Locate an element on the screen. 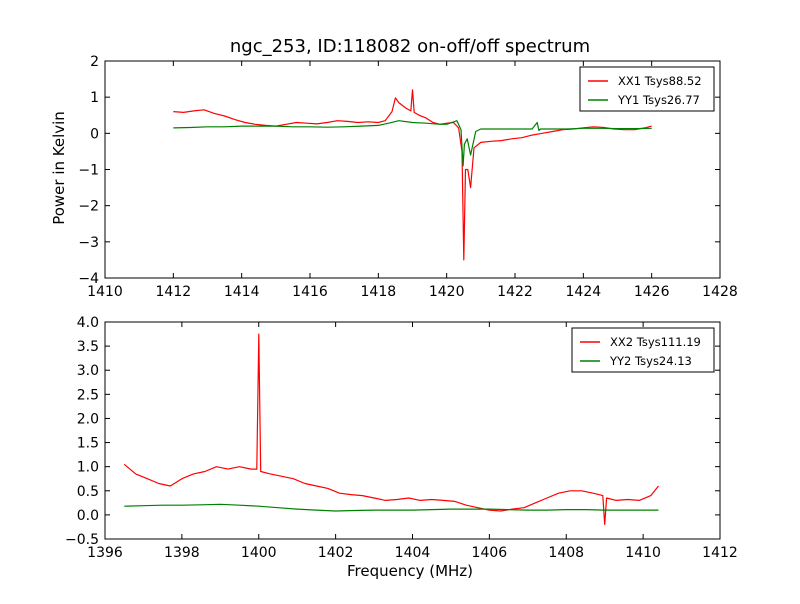 This screenshot has height=604, width=800. y-tick-label: 0.5 is located at coordinates (88, 492).